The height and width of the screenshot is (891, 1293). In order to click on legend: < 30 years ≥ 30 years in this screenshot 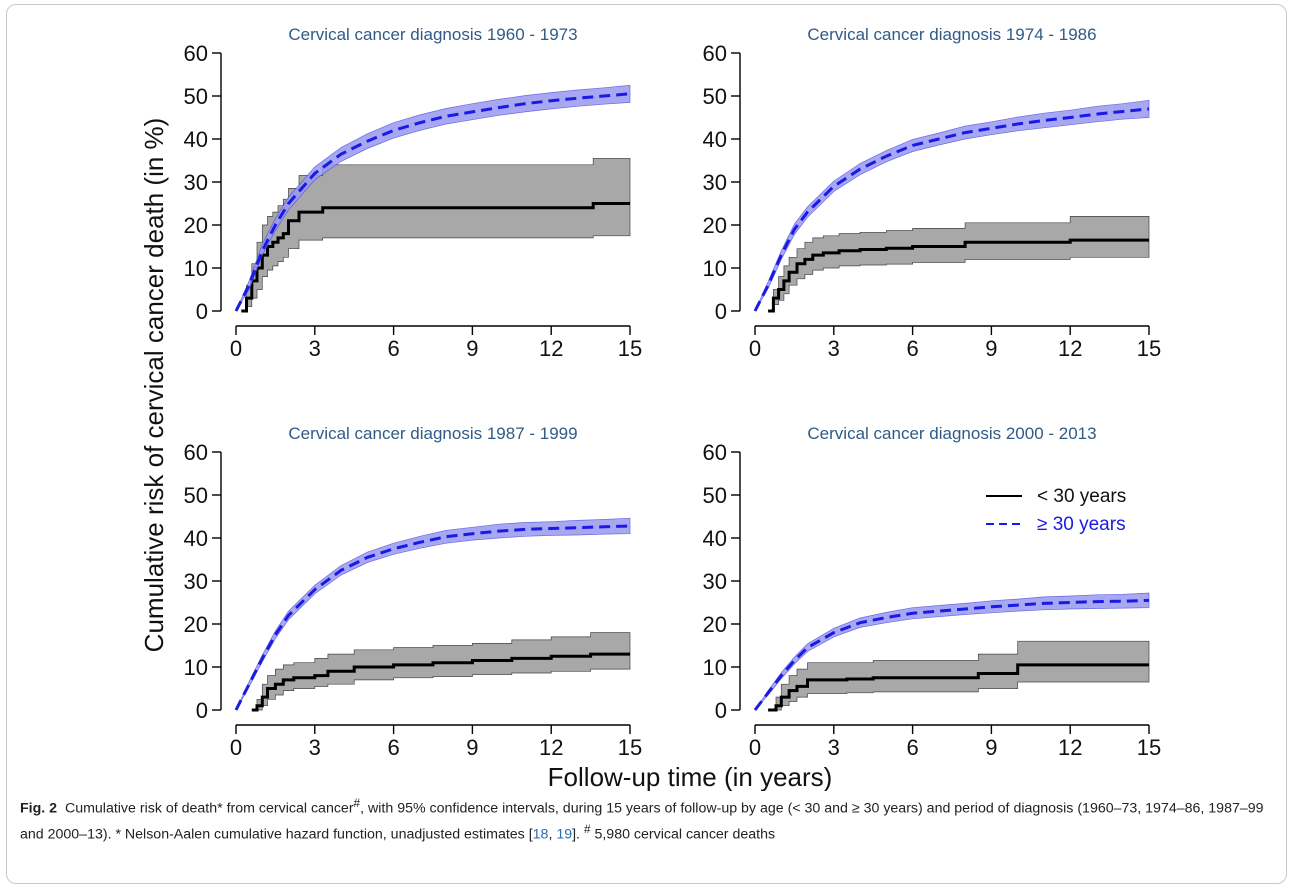, I will do `click(1056, 510)`.